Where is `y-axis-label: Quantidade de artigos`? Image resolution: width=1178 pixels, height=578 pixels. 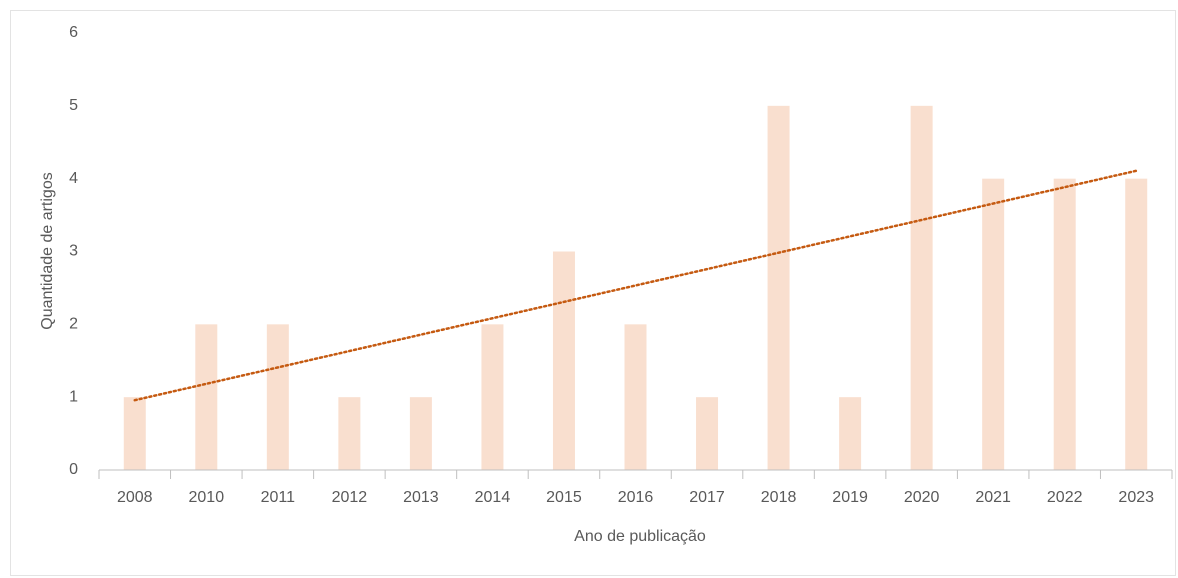 y-axis-label: Quantidade de artigos is located at coordinates (47, 250).